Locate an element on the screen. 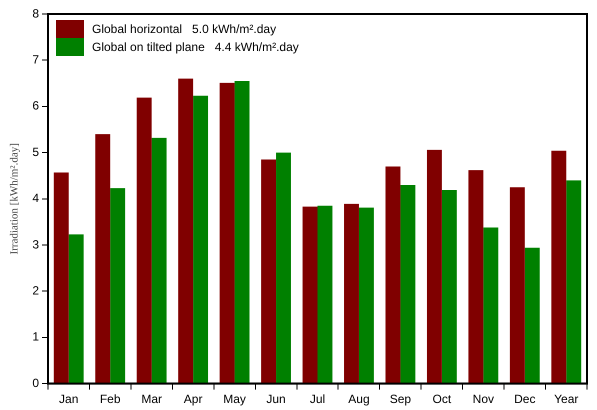 This screenshot has width=597, height=410. y-tick-label: 8 is located at coordinates (36, 13).